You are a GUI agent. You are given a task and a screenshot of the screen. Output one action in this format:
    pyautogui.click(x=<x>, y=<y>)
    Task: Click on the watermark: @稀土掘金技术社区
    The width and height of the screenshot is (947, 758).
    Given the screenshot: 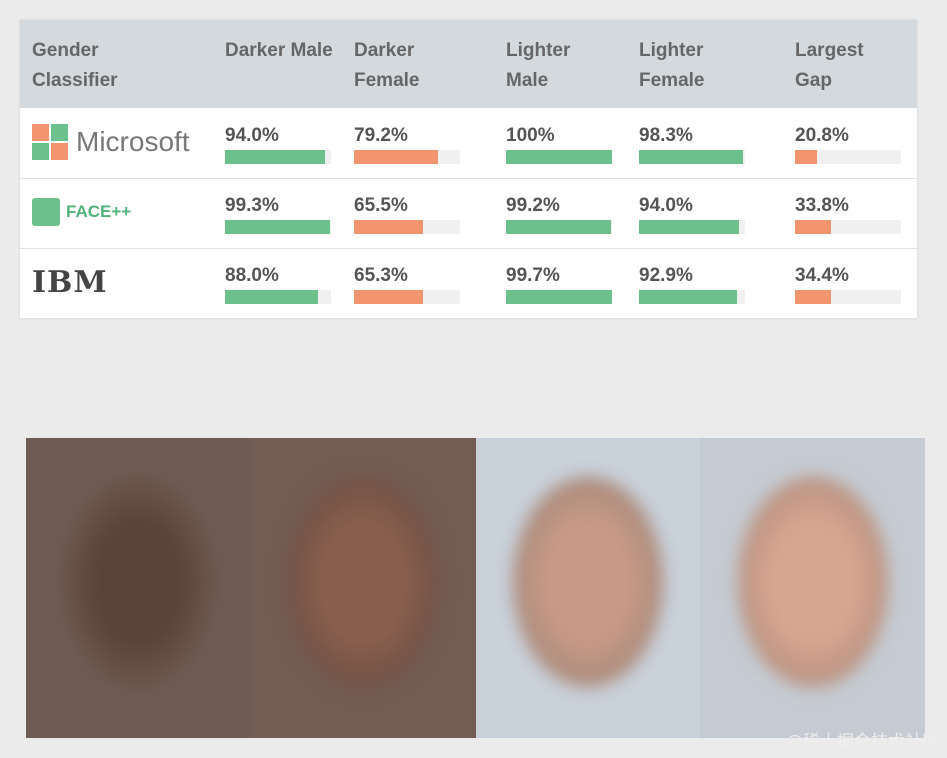 What is the action you would take?
    pyautogui.click(x=862, y=742)
    